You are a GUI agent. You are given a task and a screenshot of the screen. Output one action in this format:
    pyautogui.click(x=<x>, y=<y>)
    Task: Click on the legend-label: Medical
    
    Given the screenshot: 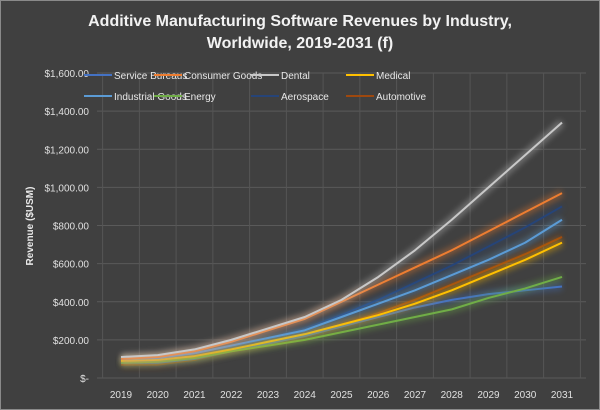 What is the action you would take?
    pyautogui.click(x=393, y=76)
    